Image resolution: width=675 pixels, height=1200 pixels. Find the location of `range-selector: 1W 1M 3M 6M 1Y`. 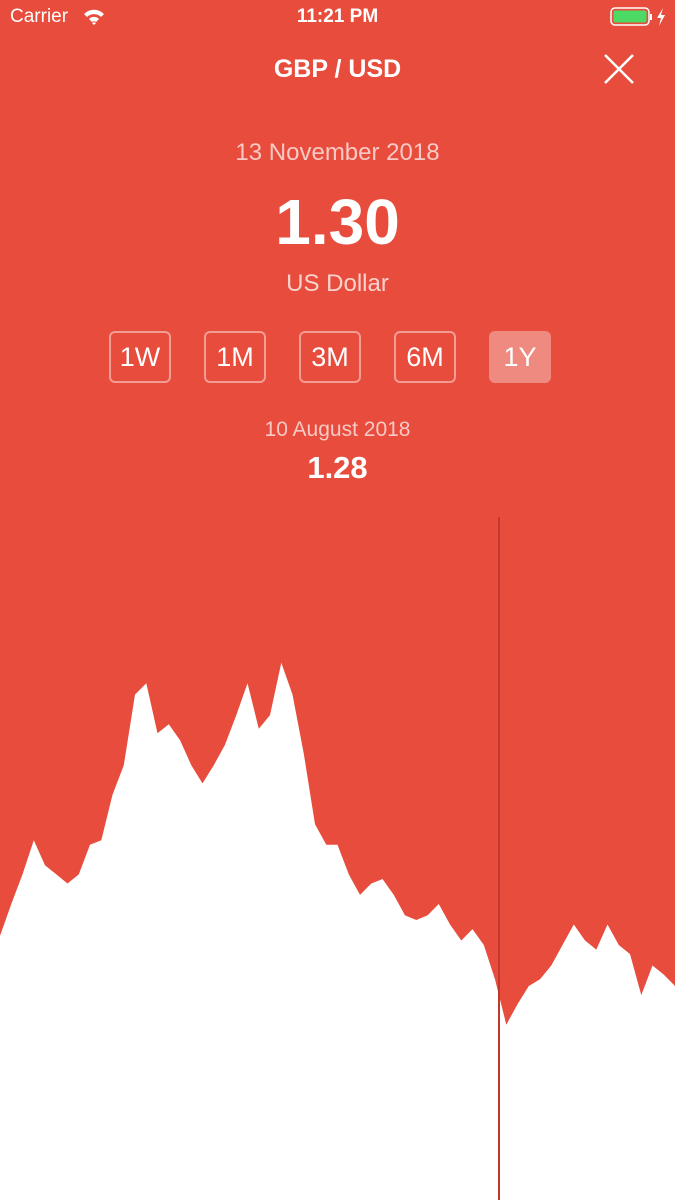

range-selector: 1W 1M 3M 6M 1Y is located at coordinates (330, 357).